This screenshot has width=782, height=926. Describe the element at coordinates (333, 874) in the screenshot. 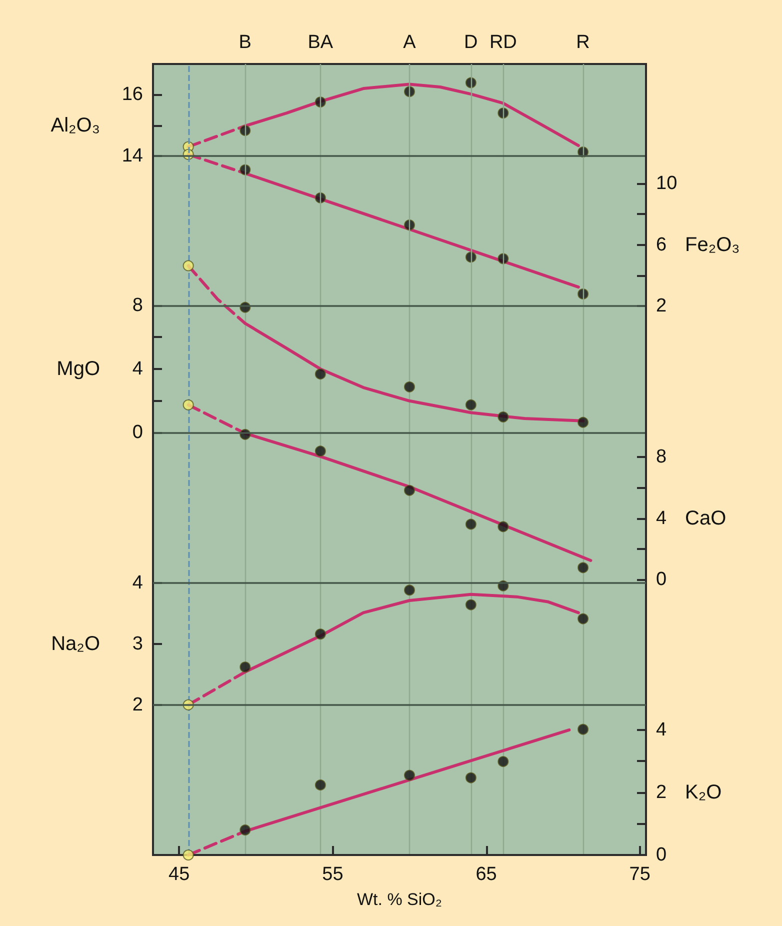

I see `x-tick-label: 55` at that location.